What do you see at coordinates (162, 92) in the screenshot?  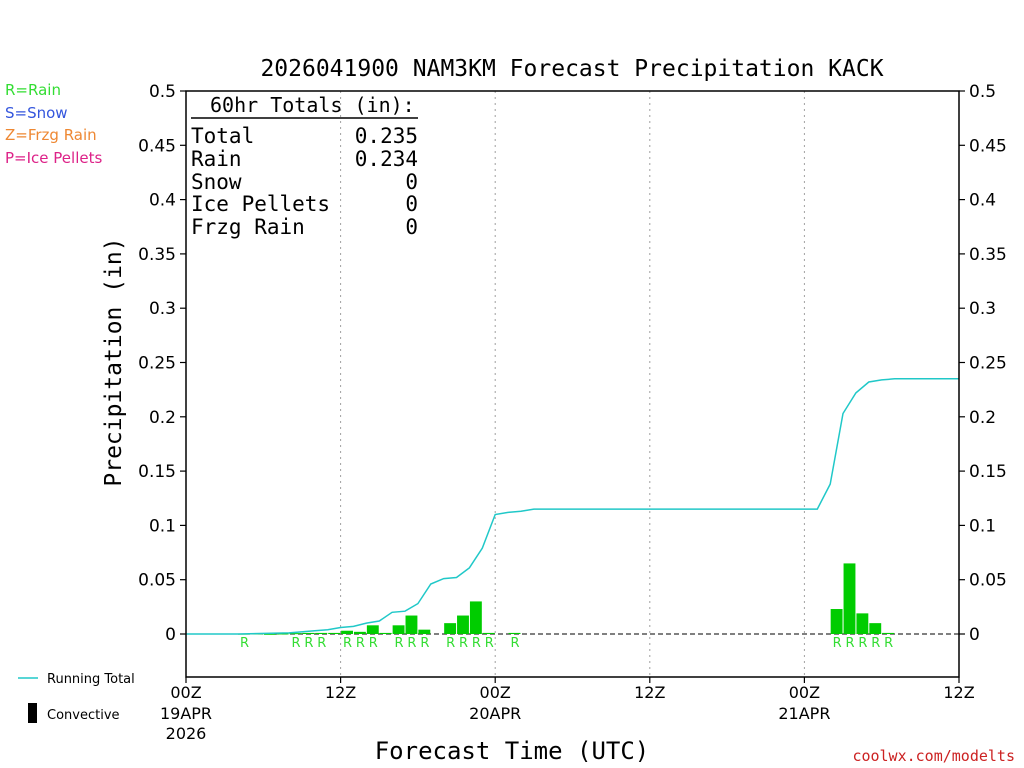 I see `y-tick-label-left: 0.5` at bounding box center [162, 92].